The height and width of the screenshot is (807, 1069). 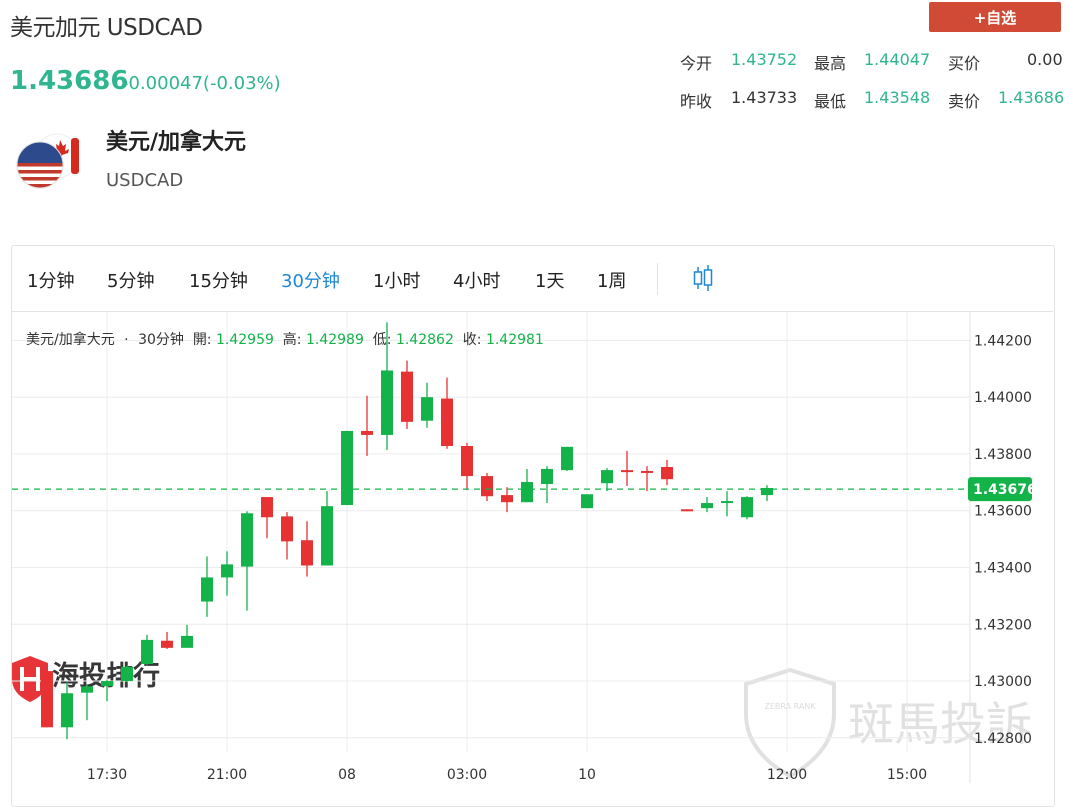 What do you see at coordinates (964, 101) in the screenshot?
I see `stat-label-ask: 卖价` at bounding box center [964, 101].